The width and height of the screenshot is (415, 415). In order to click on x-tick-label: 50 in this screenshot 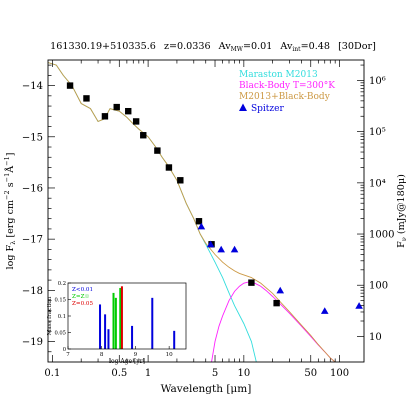, I will do `click(310, 373)`.